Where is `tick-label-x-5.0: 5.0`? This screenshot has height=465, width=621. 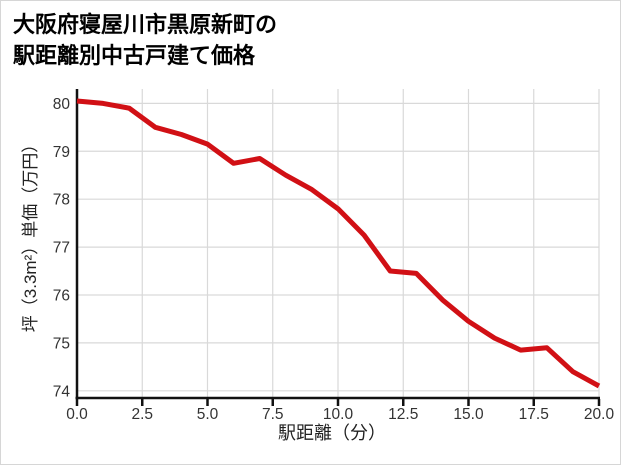 tick-label-x-5.0: 5.0 is located at coordinates (208, 414).